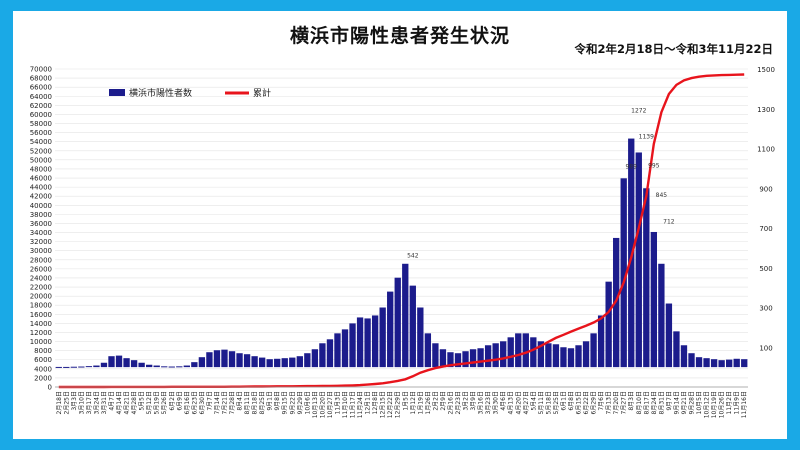 The image size is (800, 450). I want to click on x-tick-label: 11月3日, so click(337, 402).